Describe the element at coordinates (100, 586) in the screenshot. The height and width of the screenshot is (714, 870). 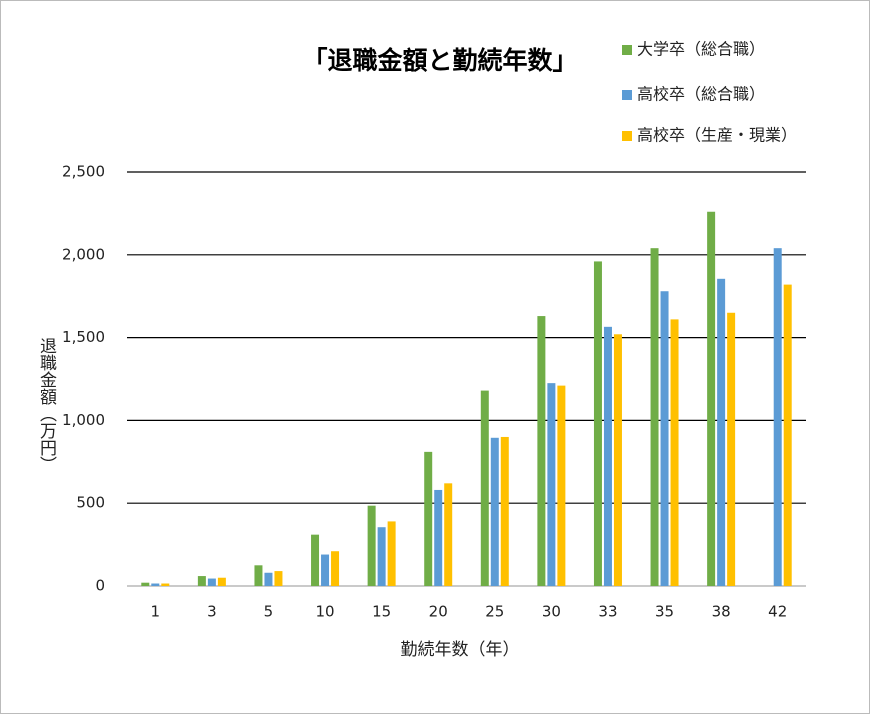
I see `y-tick-label: 0` at that location.